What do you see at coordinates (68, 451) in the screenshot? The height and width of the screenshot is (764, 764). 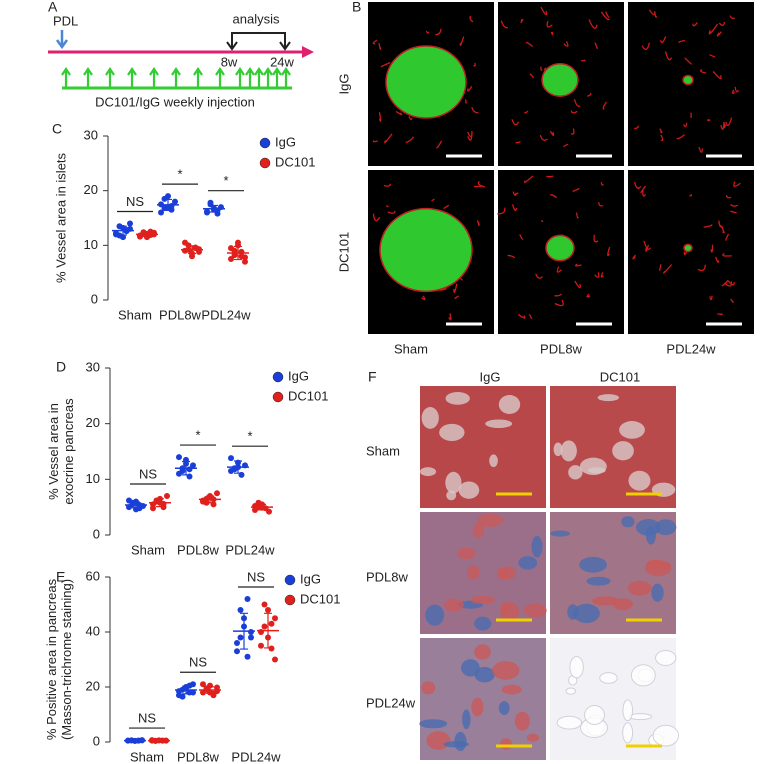 I see `y-axis-label: exocrine pancreas` at bounding box center [68, 451].